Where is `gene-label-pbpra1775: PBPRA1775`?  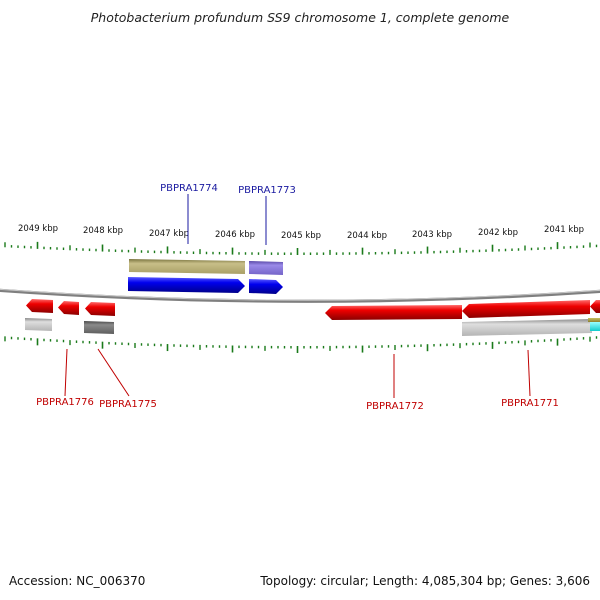 gene-label-pbpra1775: PBPRA1775 is located at coordinates (128, 404).